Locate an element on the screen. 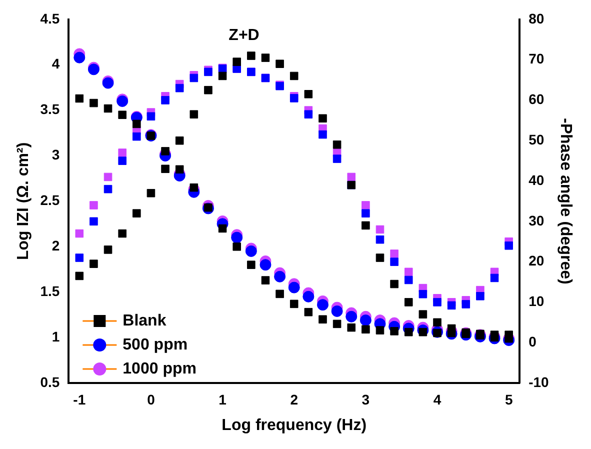 This screenshot has width=591, height=449. legend-label: Blank is located at coordinates (144, 321).